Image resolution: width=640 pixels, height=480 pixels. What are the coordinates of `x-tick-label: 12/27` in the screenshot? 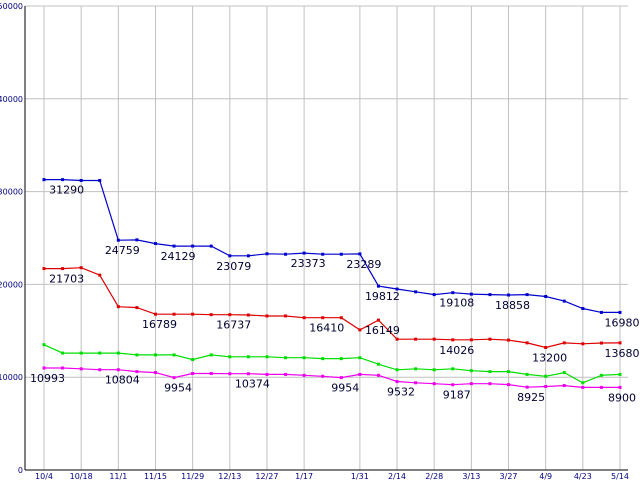 It's located at (266, 476).